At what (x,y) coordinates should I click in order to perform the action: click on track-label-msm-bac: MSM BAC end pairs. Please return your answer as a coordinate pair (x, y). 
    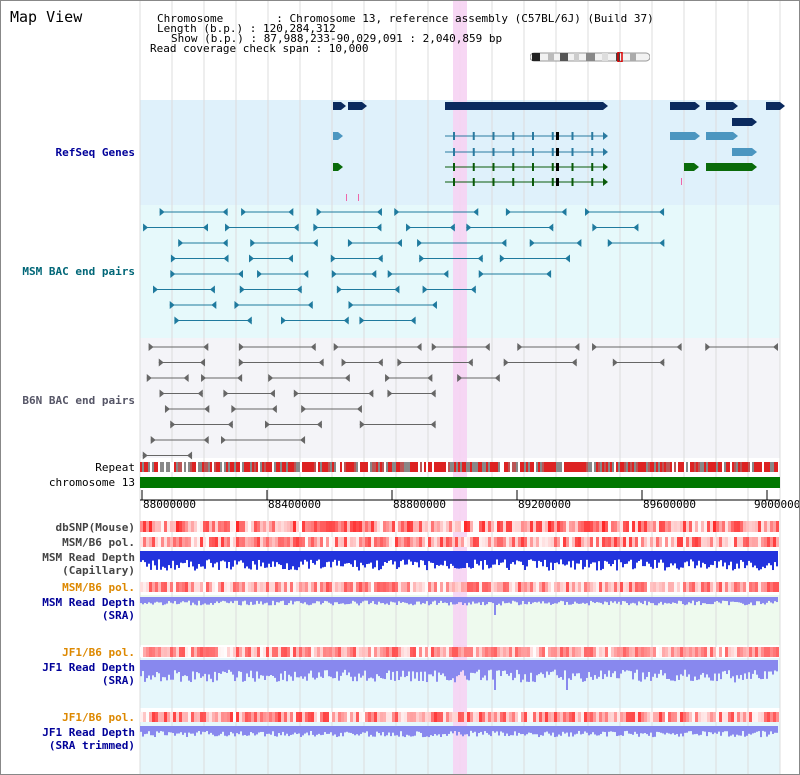
    Looking at the image, I should click on (78, 271).